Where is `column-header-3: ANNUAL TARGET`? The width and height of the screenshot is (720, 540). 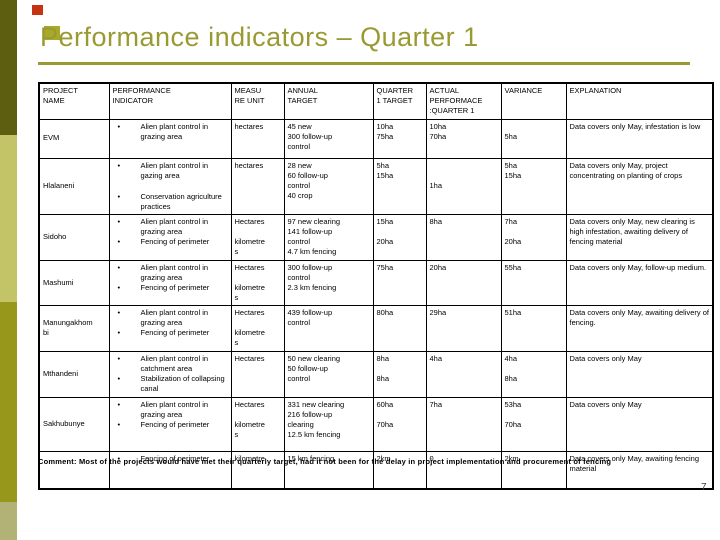
column-header-3: ANNUAL TARGET is located at coordinates (328, 101).